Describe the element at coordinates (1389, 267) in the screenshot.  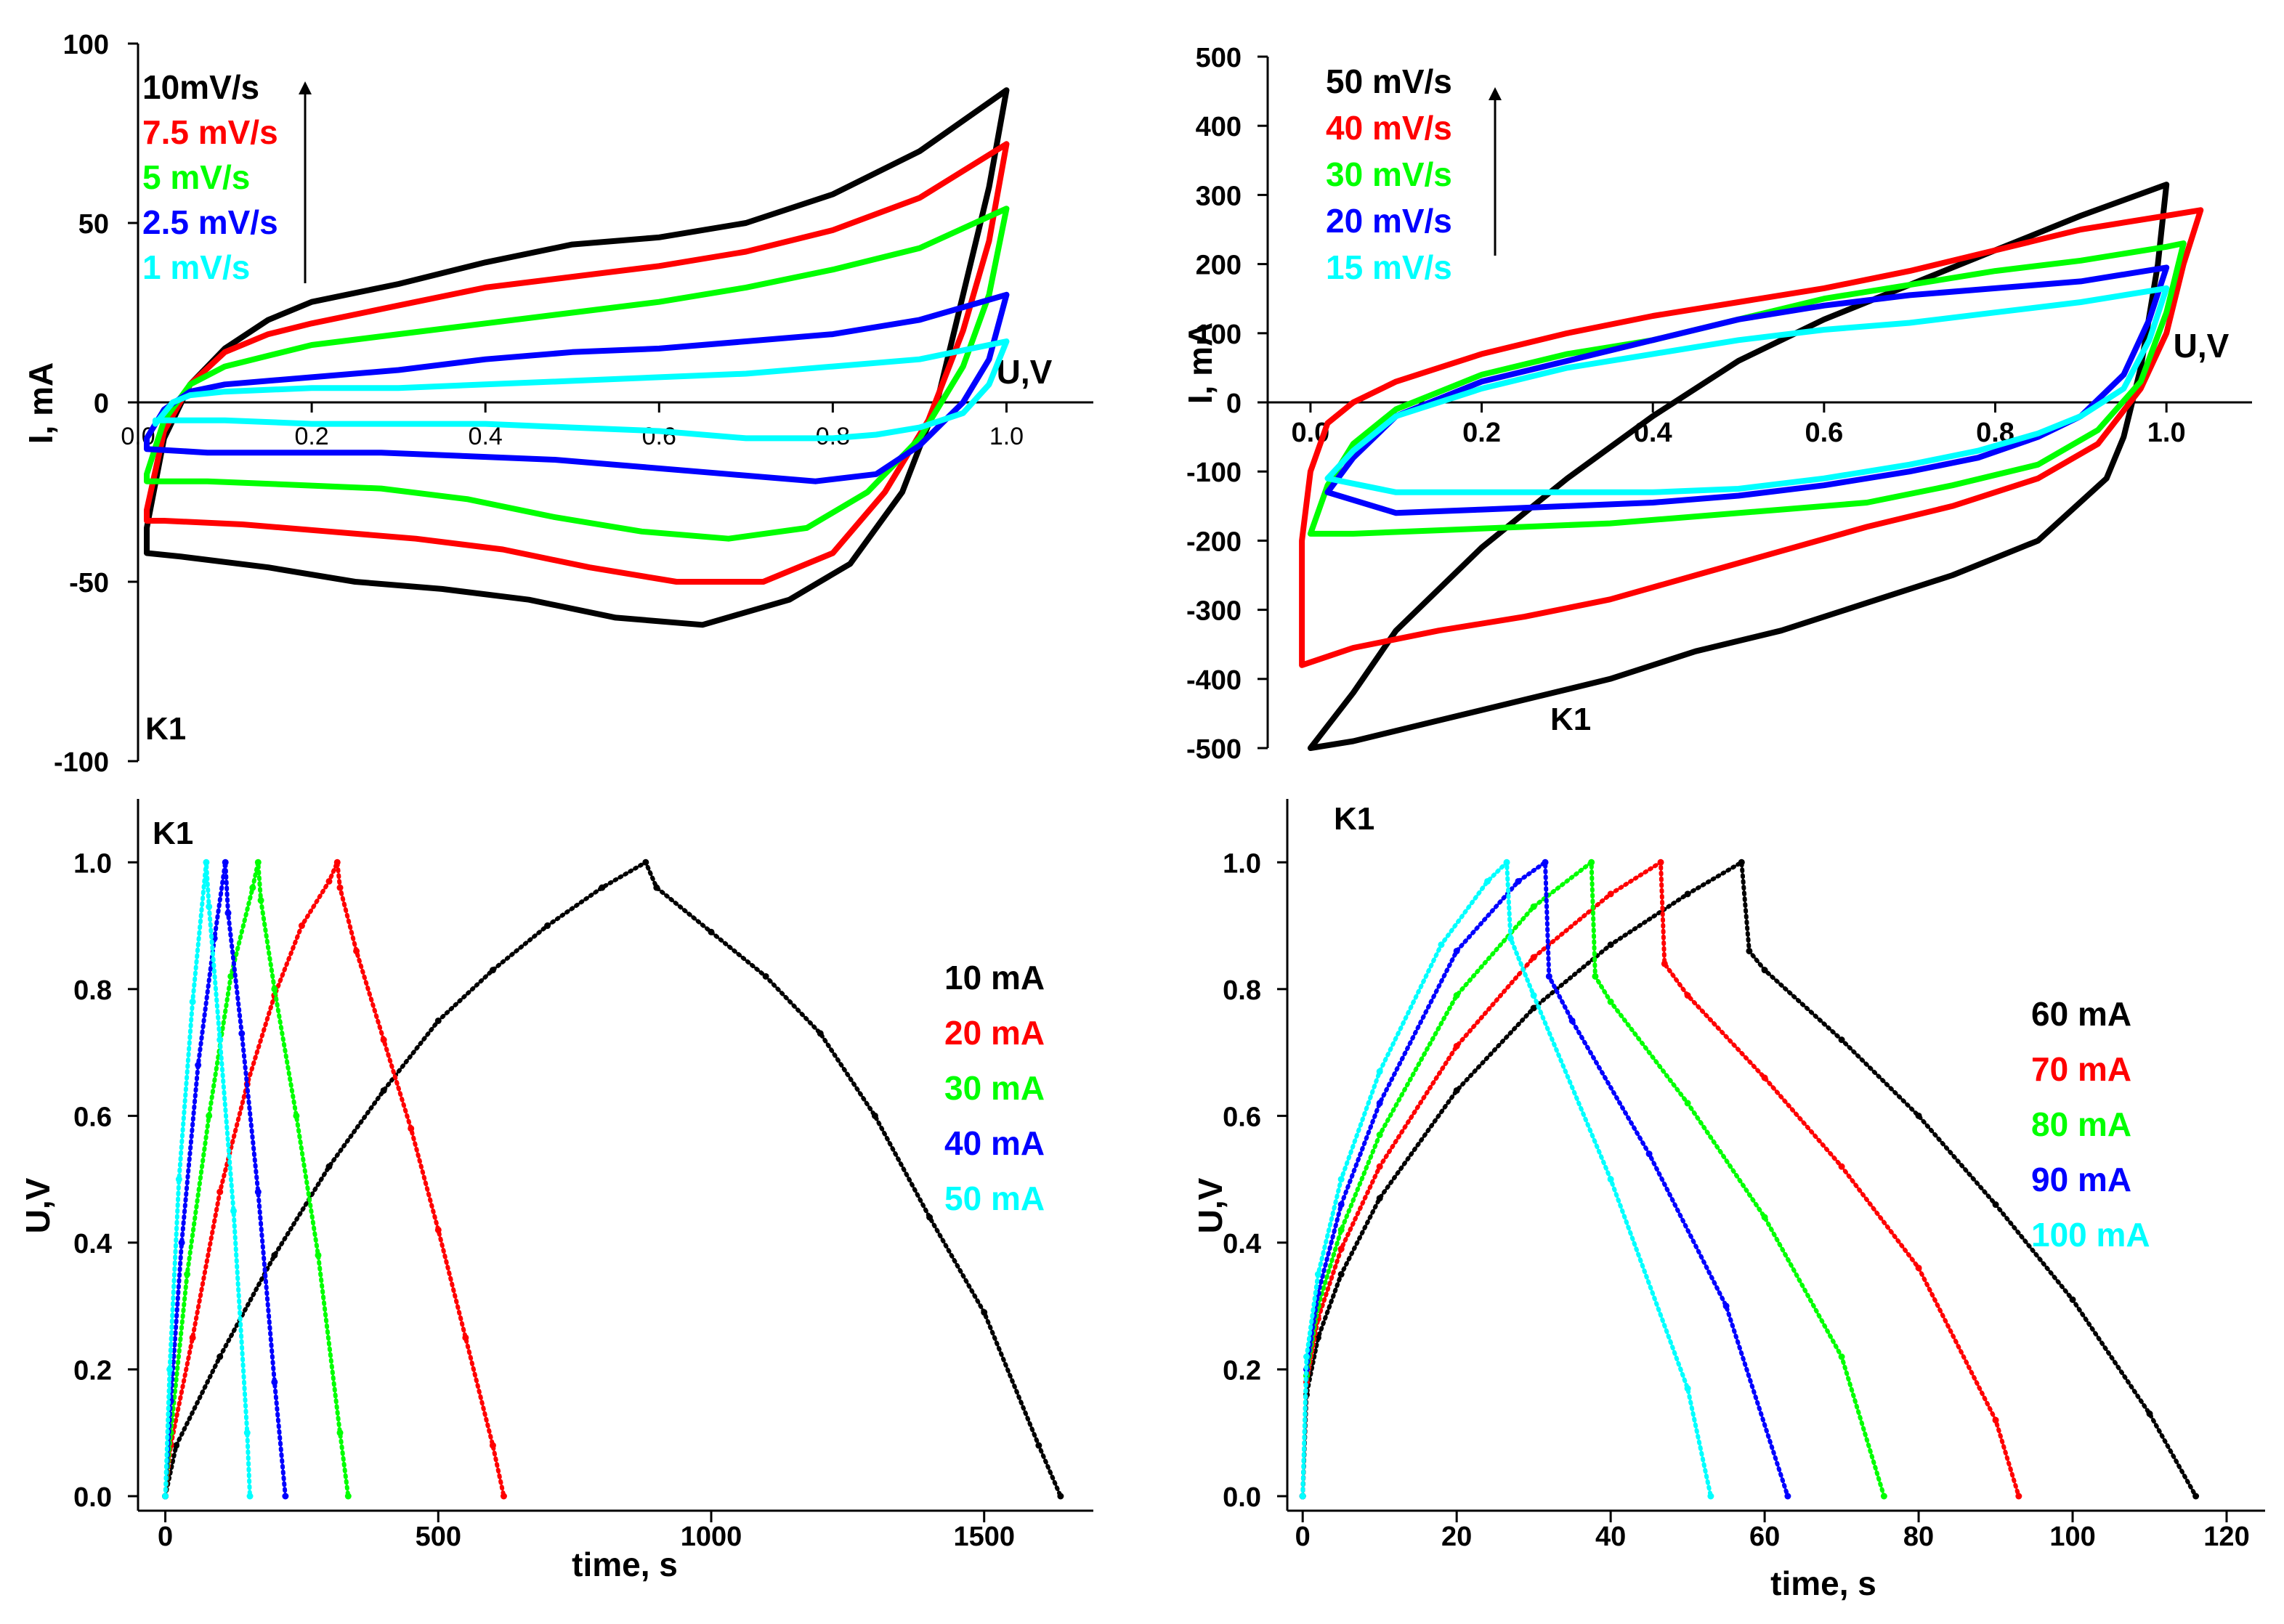
I see `legend-entry: 15 mV/s` at that location.